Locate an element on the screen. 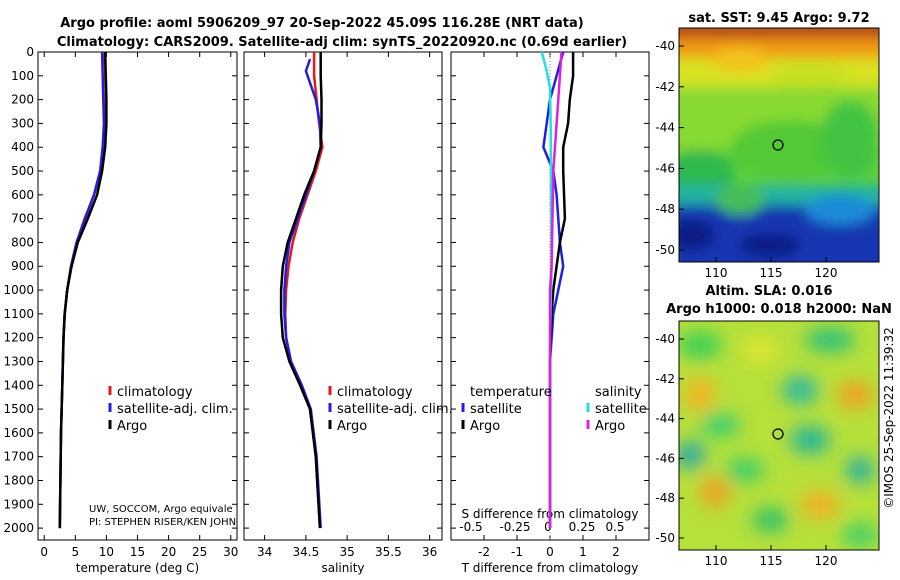 This screenshot has height=580, width=900. y-tick-label: 1000 is located at coordinates (18, 290).